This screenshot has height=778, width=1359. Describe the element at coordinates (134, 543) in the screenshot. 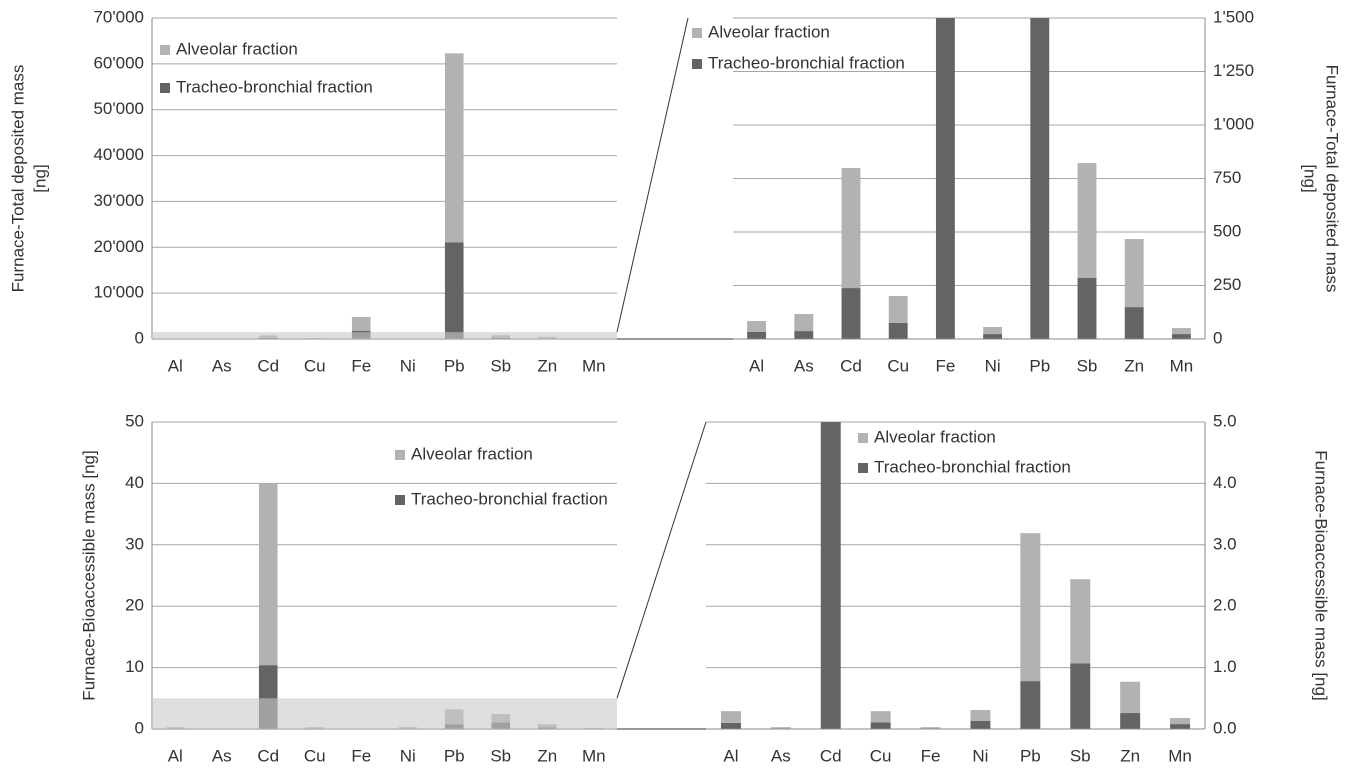

I see `y-tick-label: 30` at that location.